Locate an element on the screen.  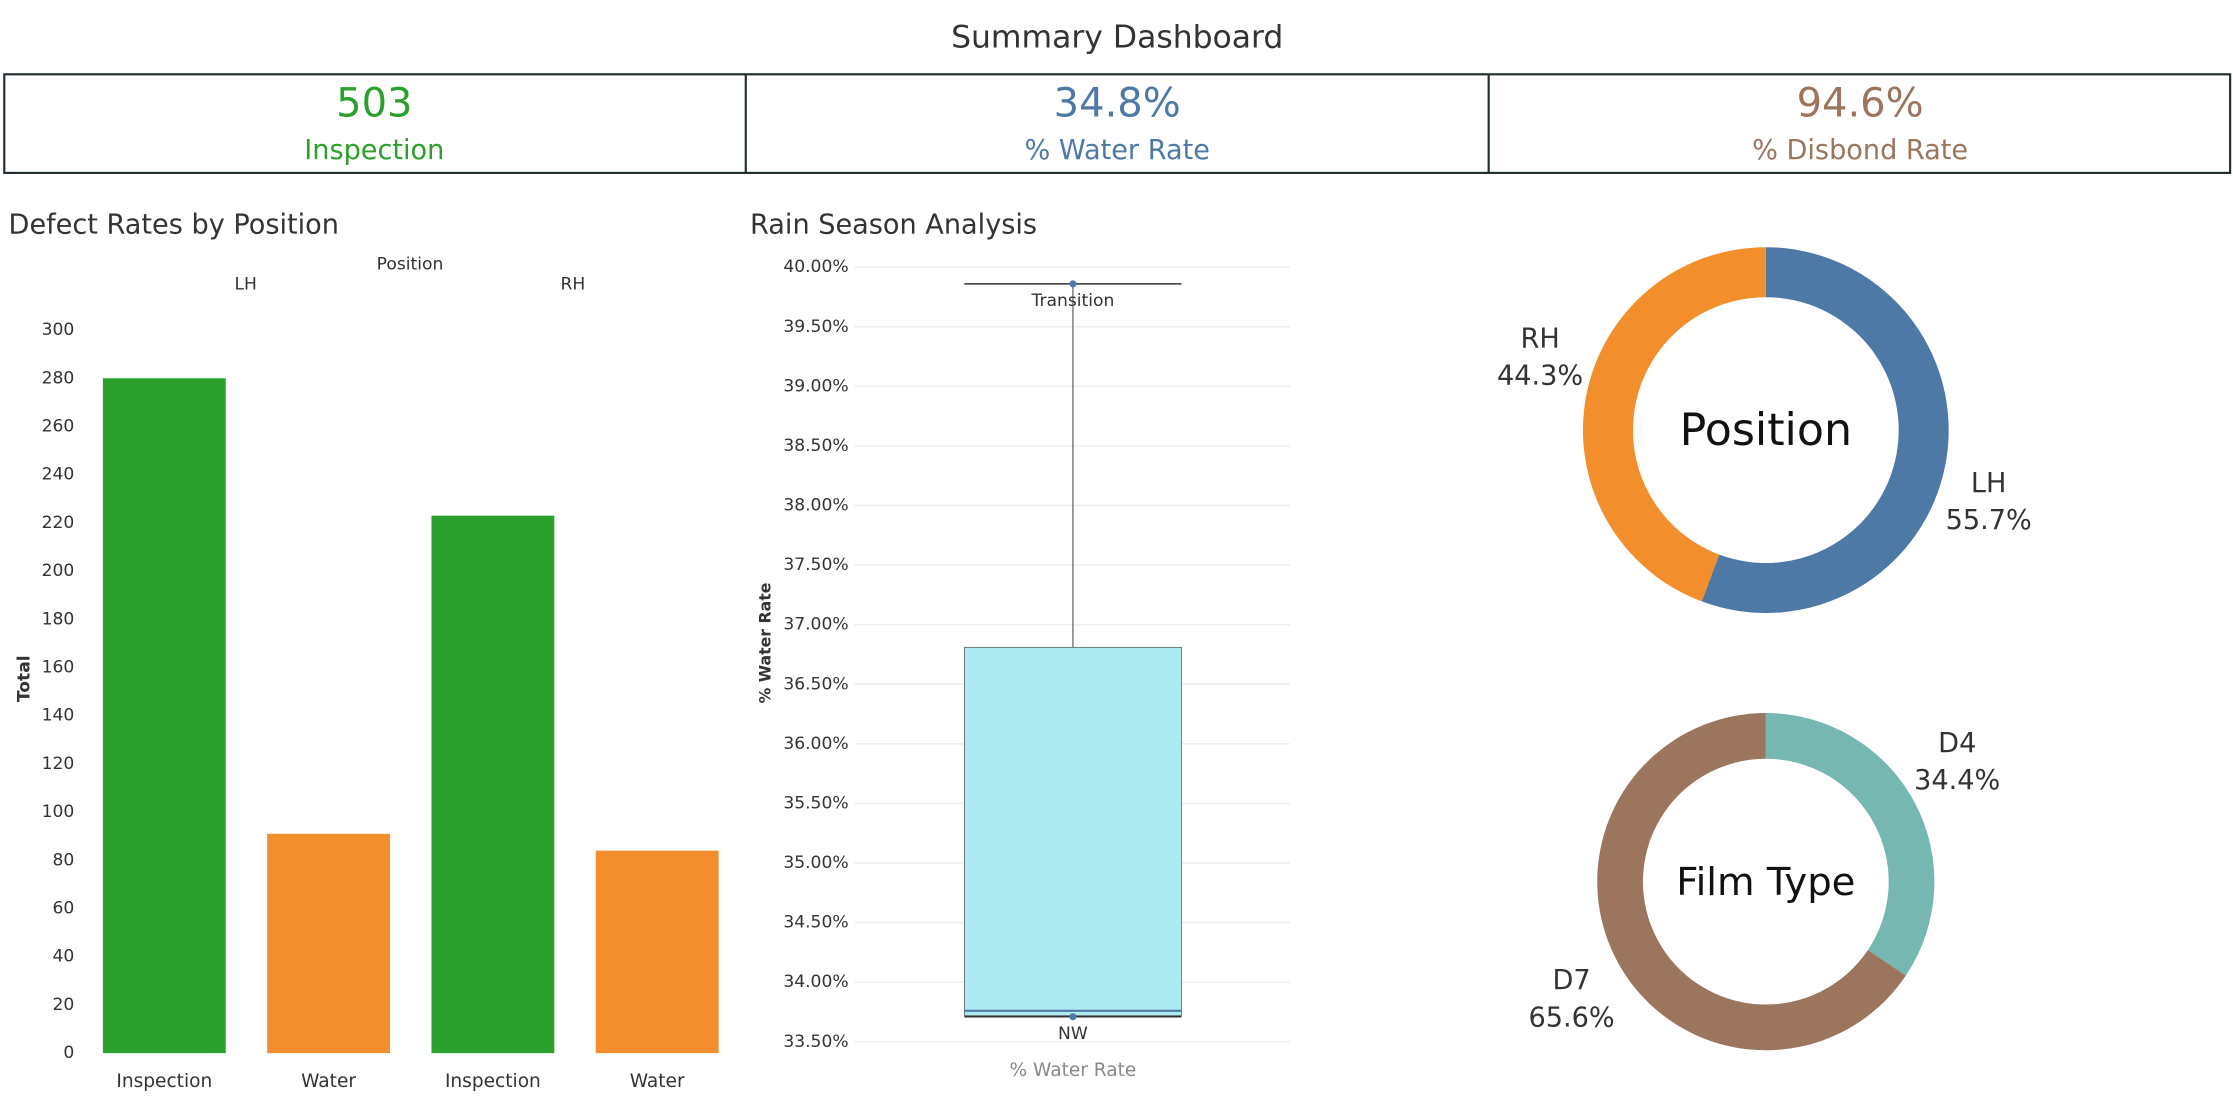
y-tick-label: 260 is located at coordinates (58, 426).